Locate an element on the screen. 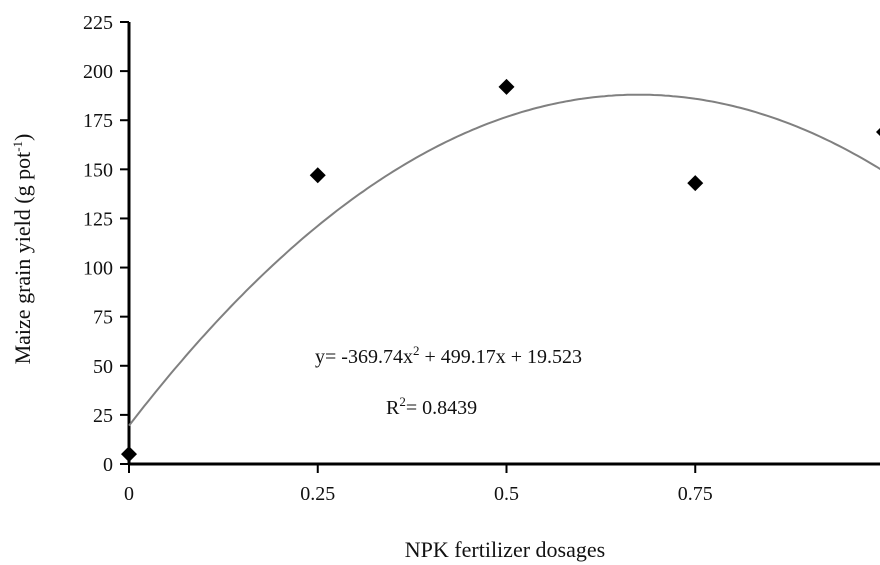 Image resolution: width=880 pixels, height=565 pixels. y-tick-label: 100 is located at coordinates (98, 269).